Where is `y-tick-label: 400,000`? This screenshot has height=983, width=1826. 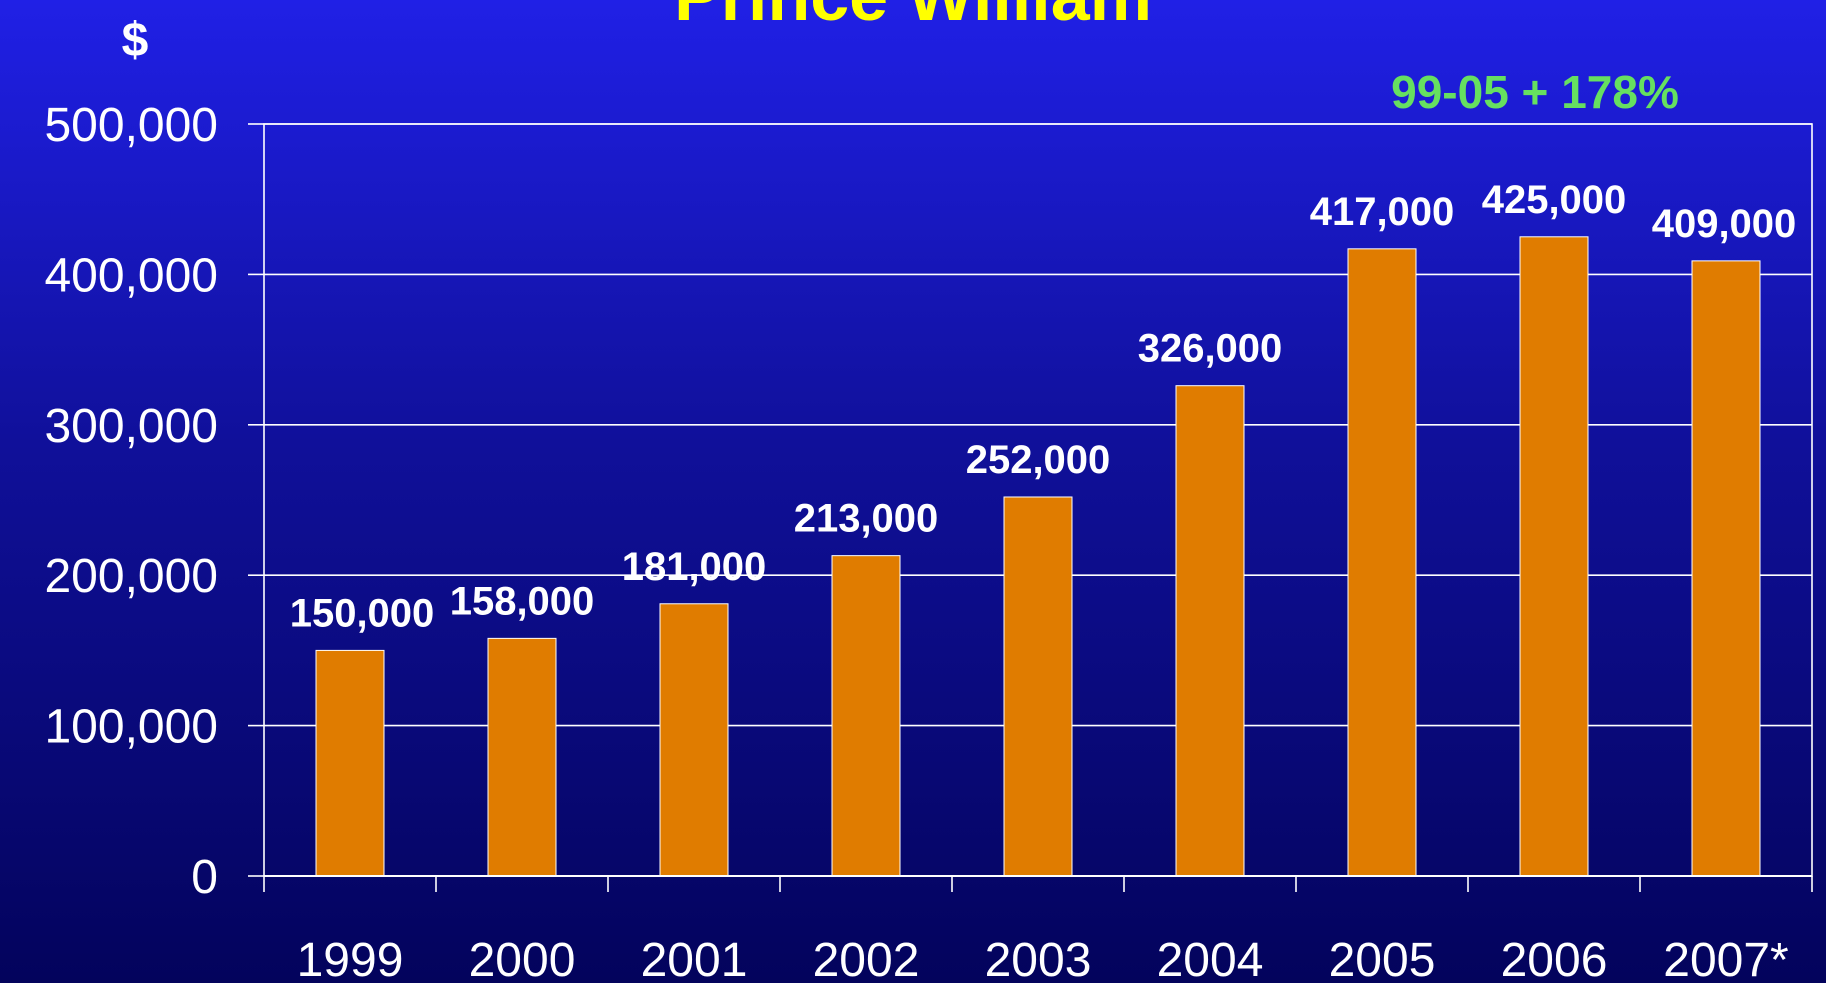
y-tick-label: 400,000 is located at coordinates (131, 275).